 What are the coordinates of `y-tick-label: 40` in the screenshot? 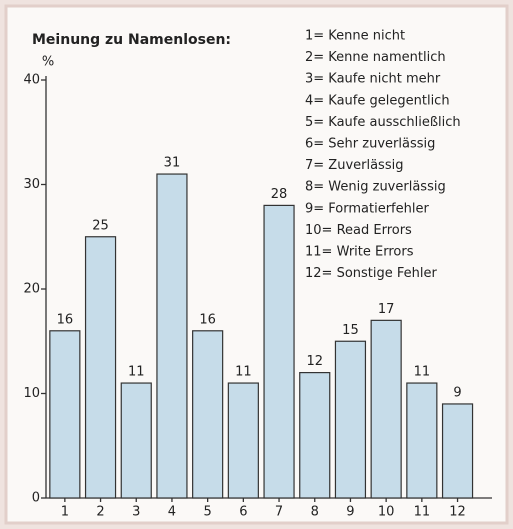 It's located at (31, 80).